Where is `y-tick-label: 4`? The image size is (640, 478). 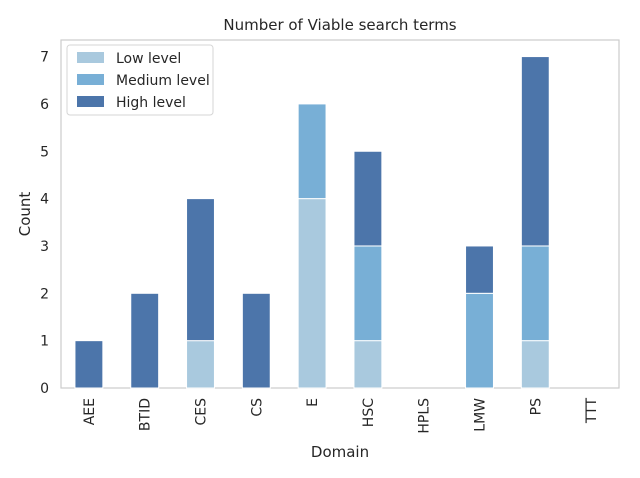
y-tick-label: 4 is located at coordinates (44, 200).